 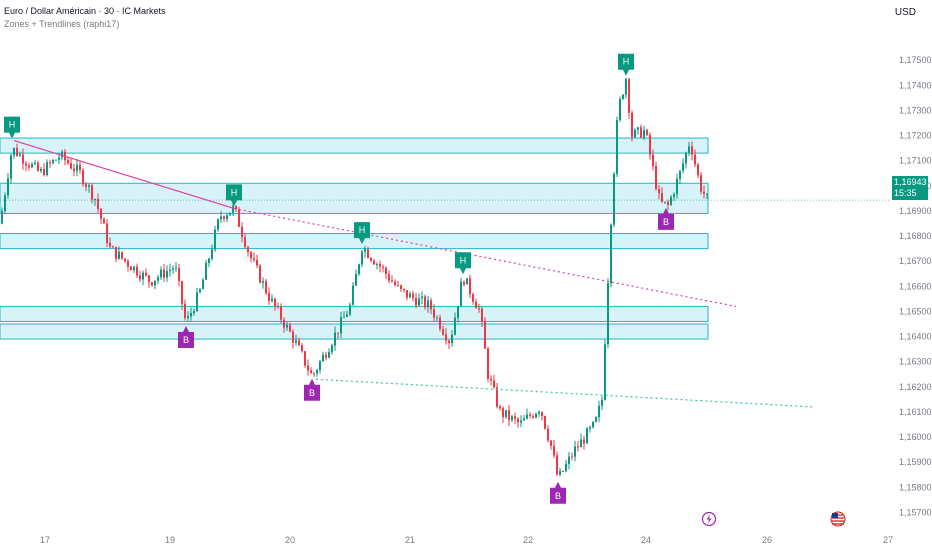 What do you see at coordinates (45, 540) in the screenshot?
I see `x-tick-label: 17` at bounding box center [45, 540].